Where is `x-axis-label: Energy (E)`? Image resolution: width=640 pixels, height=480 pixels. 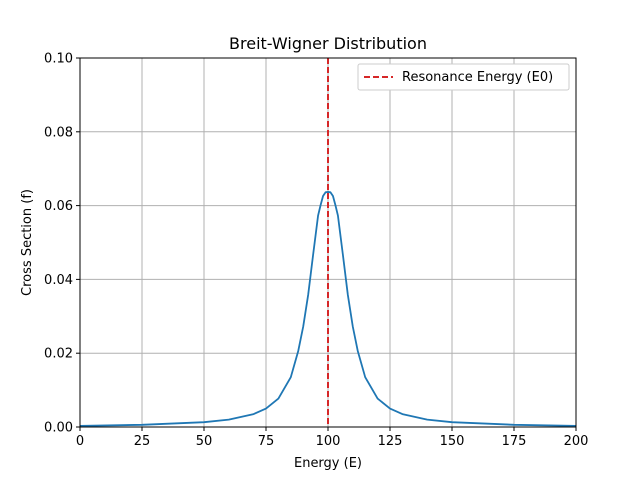
x-axis-label: Energy (E) is located at coordinates (328, 463).